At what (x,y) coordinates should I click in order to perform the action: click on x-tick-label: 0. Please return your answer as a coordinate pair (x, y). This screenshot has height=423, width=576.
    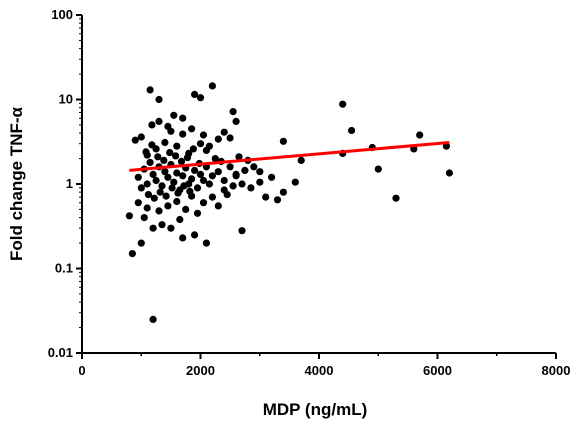
    Looking at the image, I should click on (81, 370).